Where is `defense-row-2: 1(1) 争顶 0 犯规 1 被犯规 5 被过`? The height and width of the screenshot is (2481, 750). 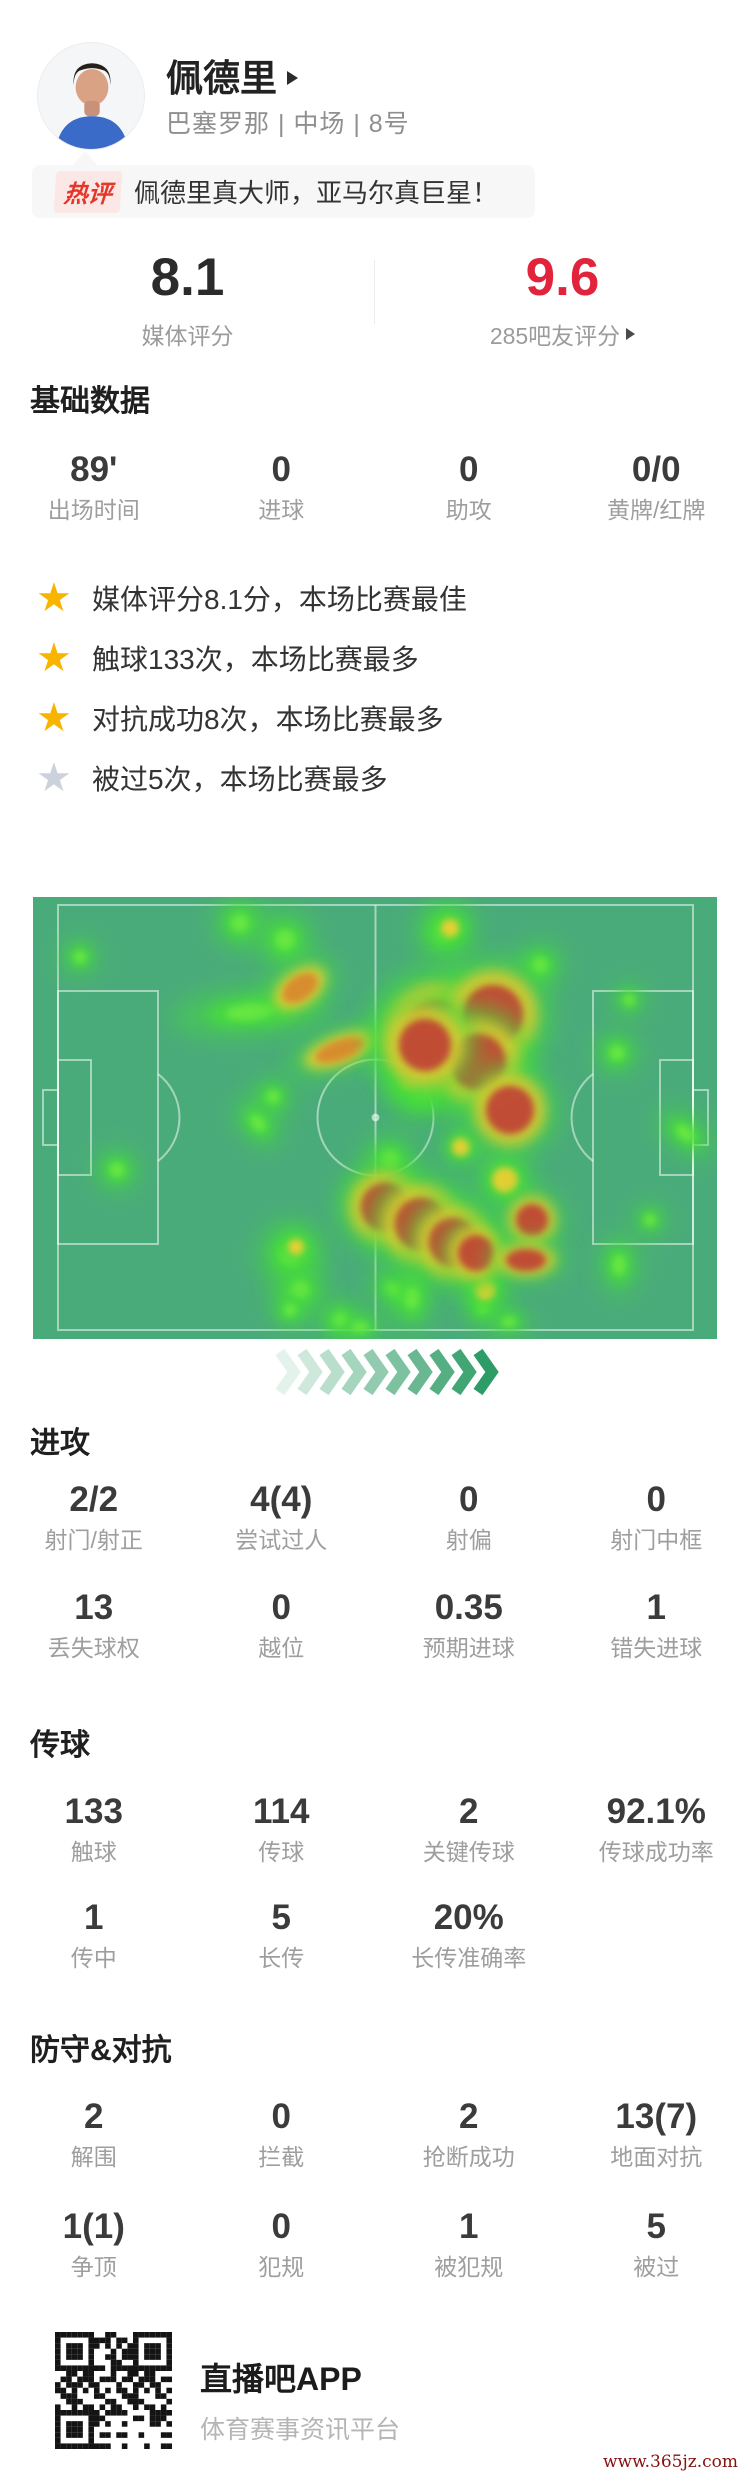
defense-row-2: 1(1) 争顶 0 犯规 1 被犯规 5 被过 is located at coordinates (375, 2244).